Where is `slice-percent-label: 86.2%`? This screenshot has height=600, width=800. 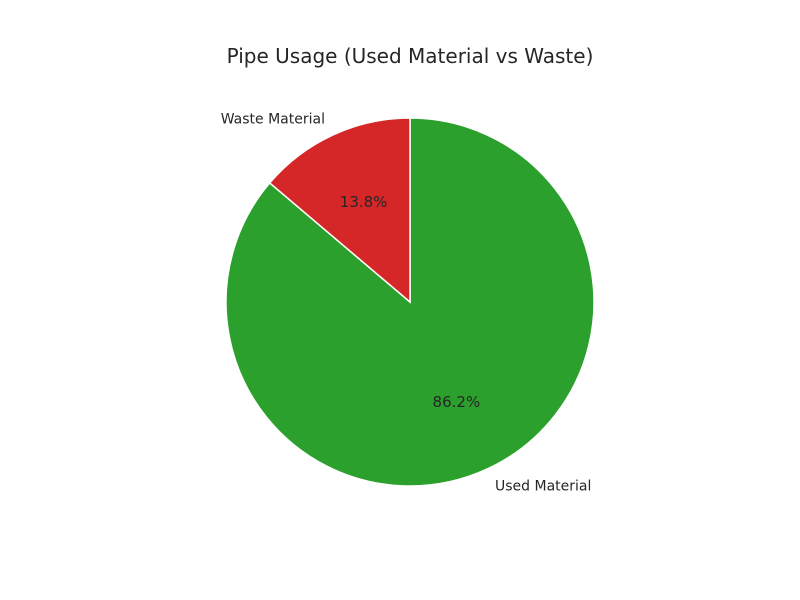 slice-percent-label: 86.2% is located at coordinates (457, 402).